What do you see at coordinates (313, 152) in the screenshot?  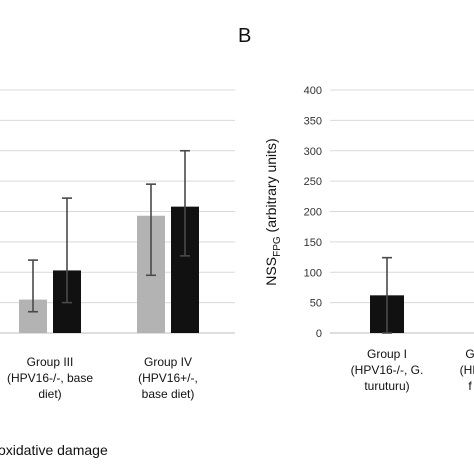 I see `y-tick-label: 300` at bounding box center [313, 152].